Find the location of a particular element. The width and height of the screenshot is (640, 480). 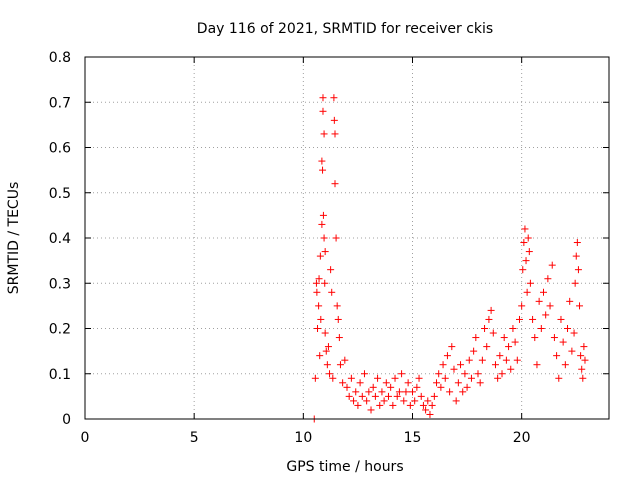

y-tick-label: 0.3 is located at coordinates (60, 284).